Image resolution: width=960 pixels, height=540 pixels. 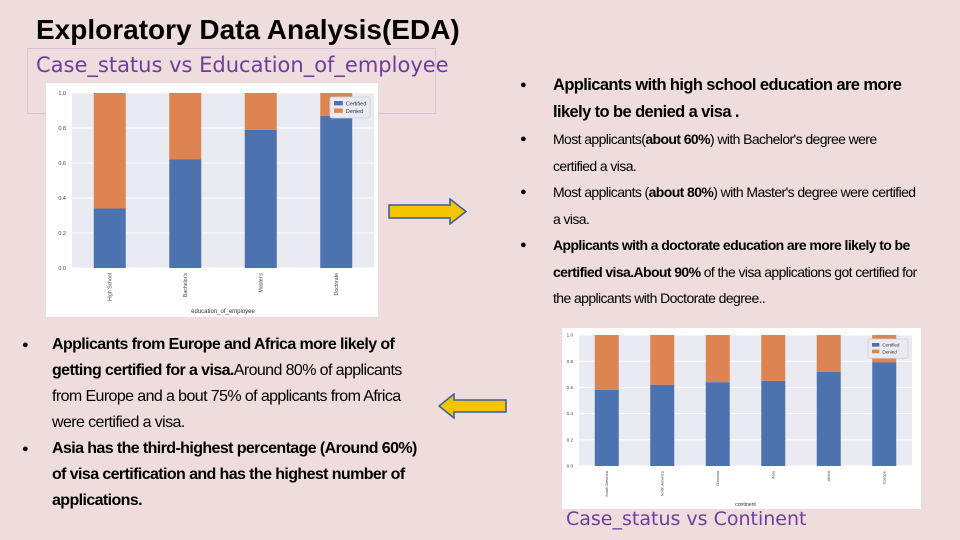 What do you see at coordinates (223, 312) in the screenshot?
I see `x-axis-label: education_of_employee` at bounding box center [223, 312].